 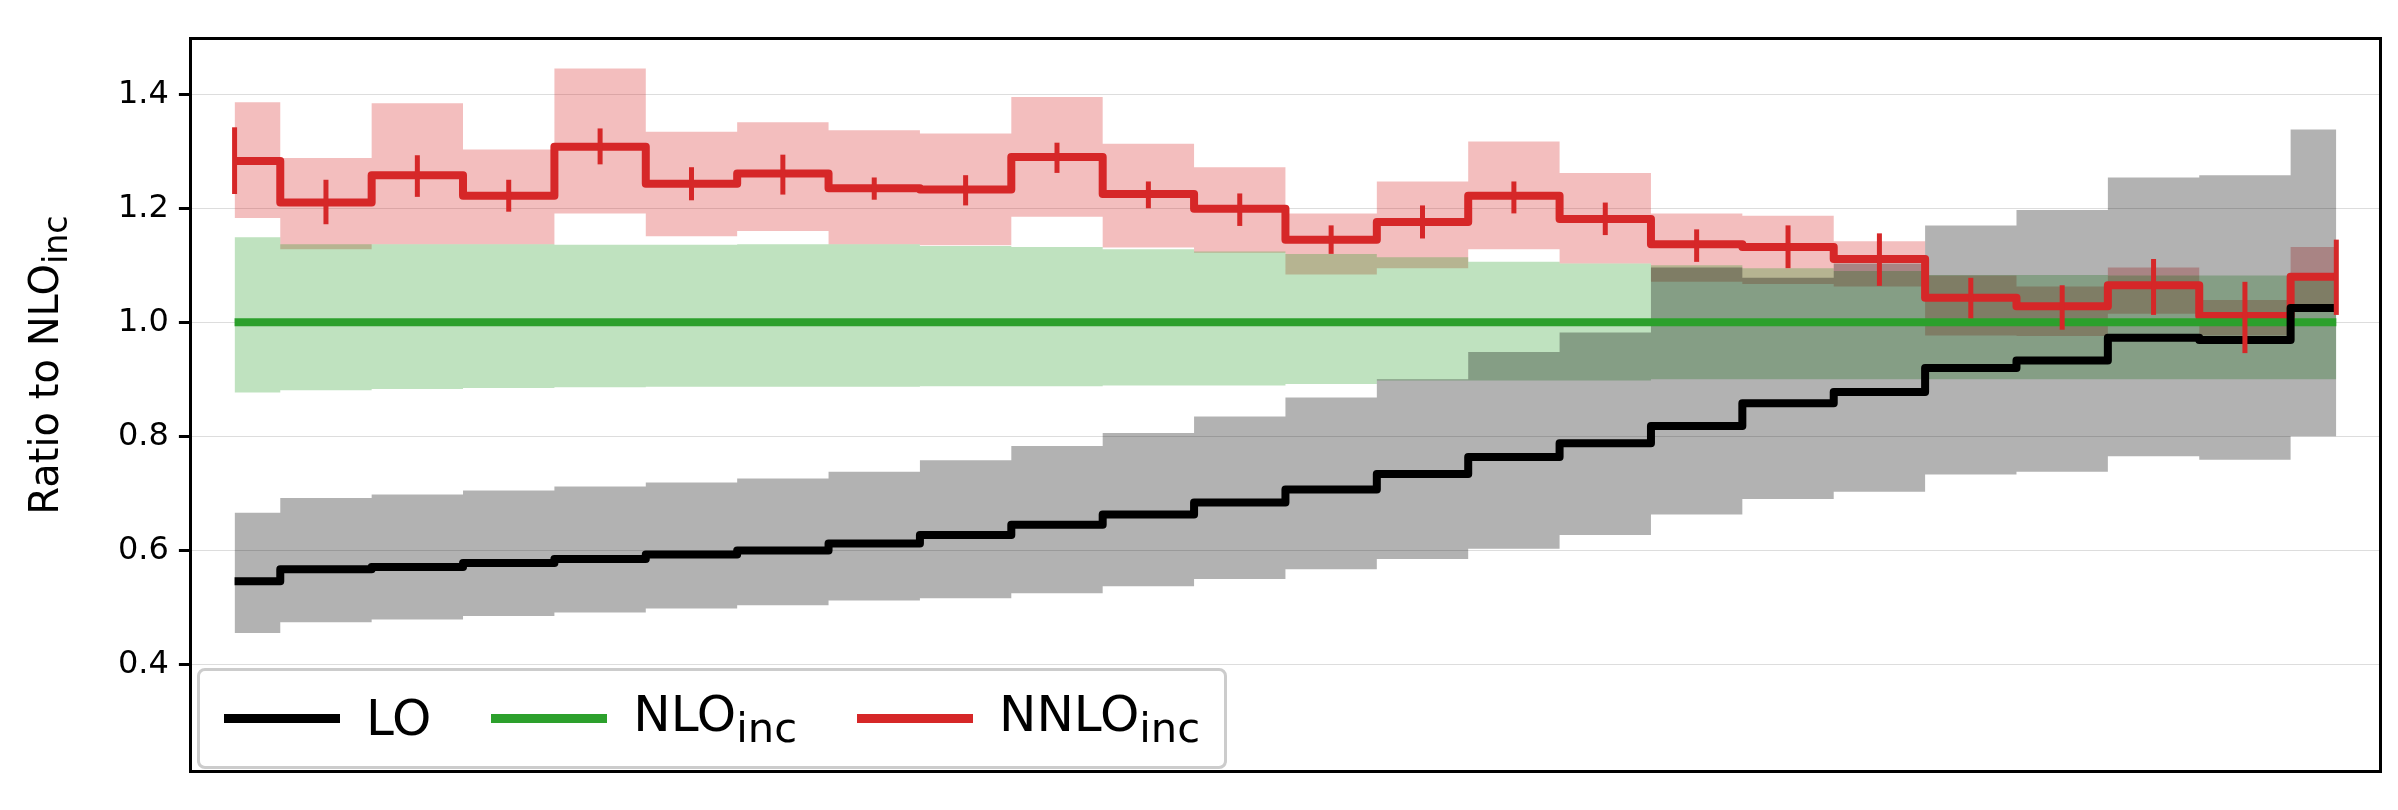 I want to click on y-tick-label: 0.8, so click(x=143, y=433).